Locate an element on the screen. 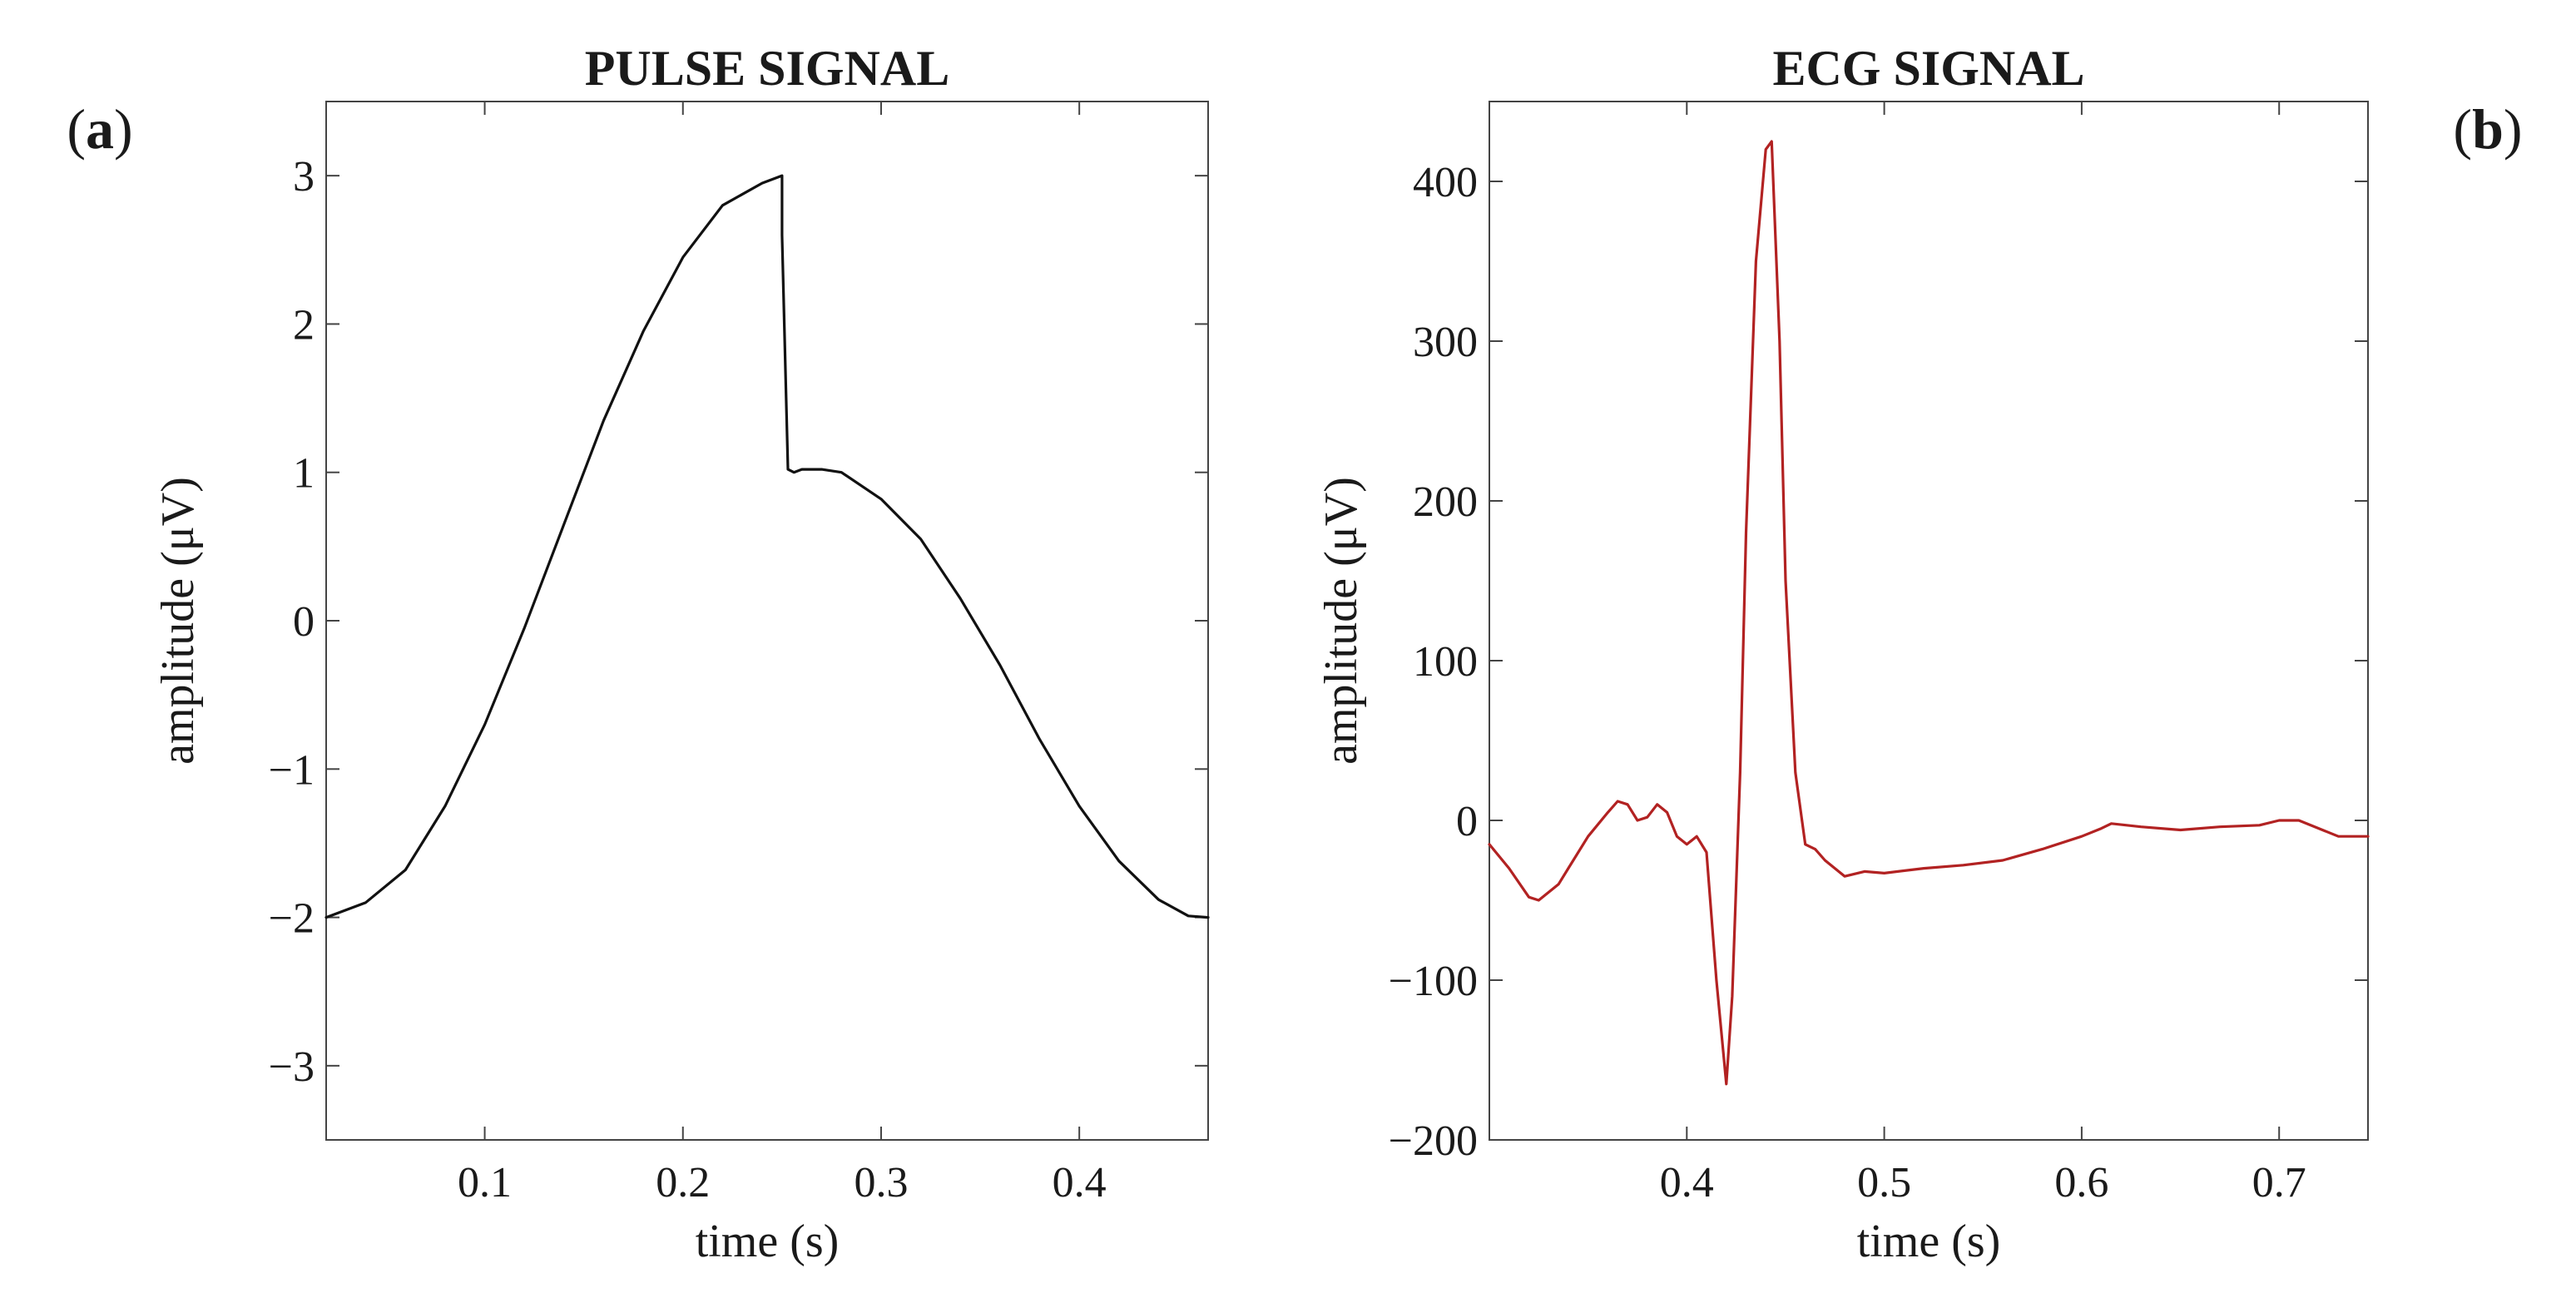  y-tick-label: −1 is located at coordinates (292, 770).